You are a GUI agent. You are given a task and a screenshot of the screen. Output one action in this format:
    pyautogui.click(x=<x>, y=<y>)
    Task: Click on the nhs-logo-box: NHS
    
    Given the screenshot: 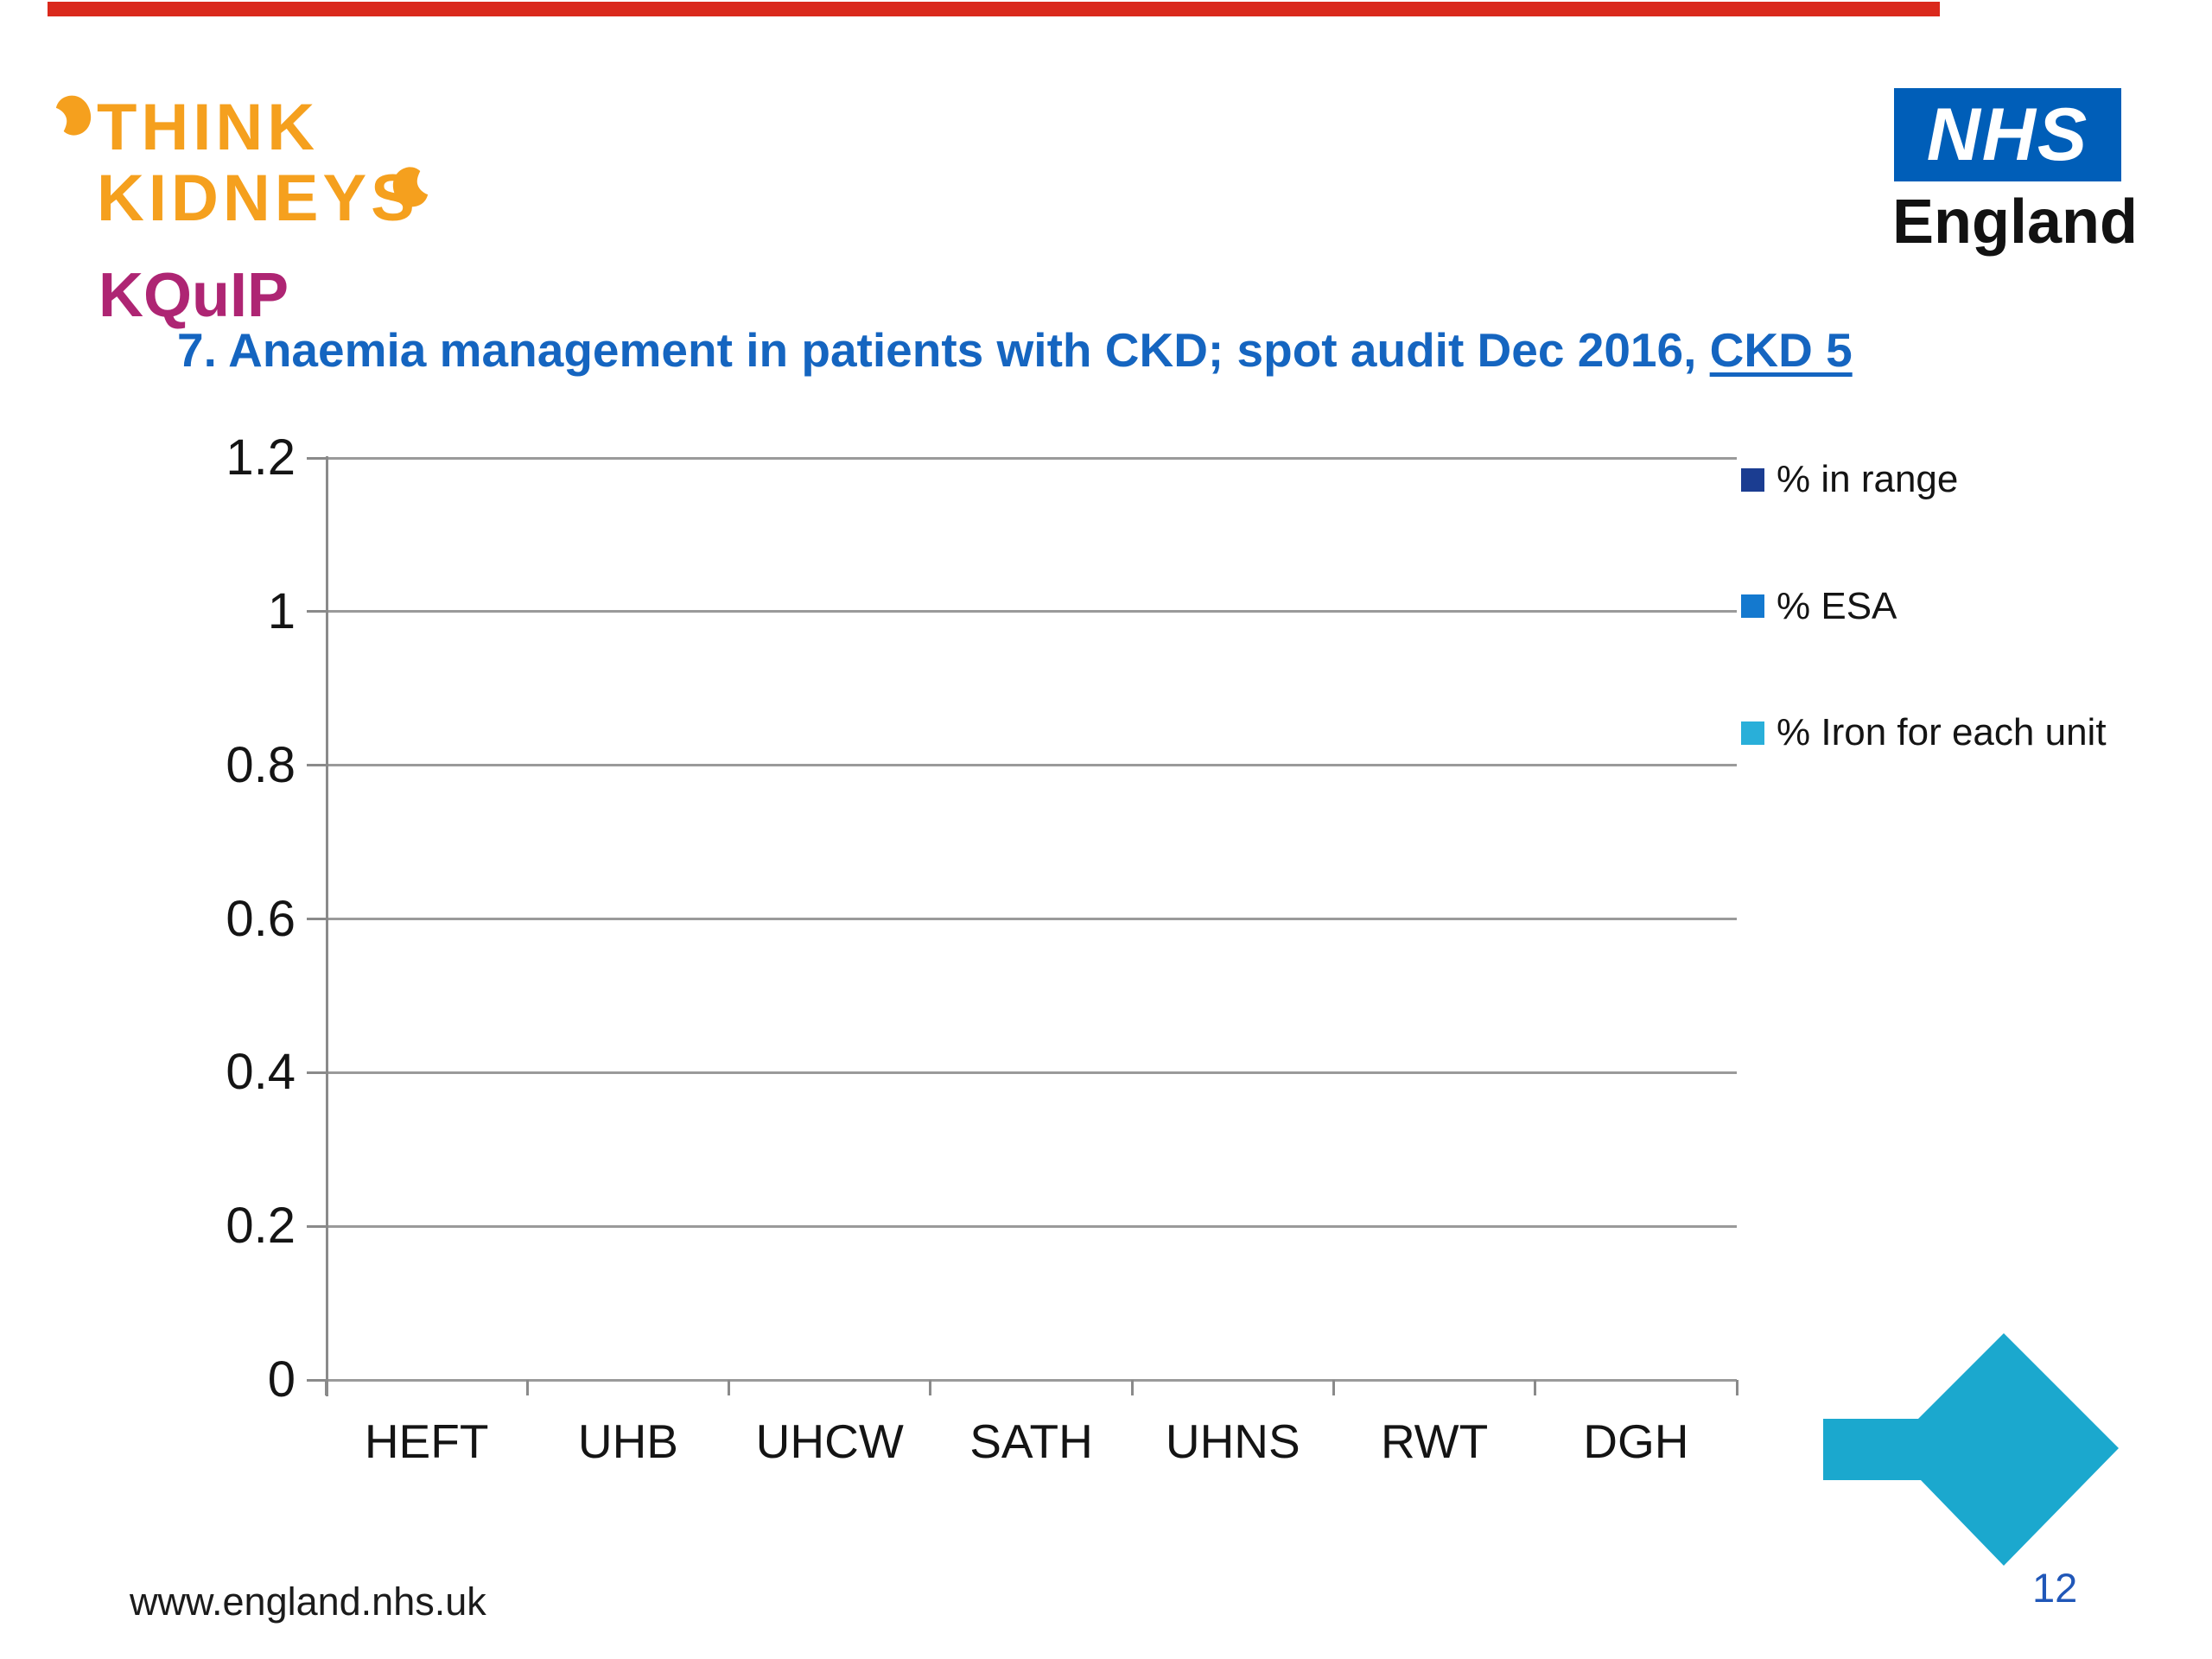 What is the action you would take?
    pyautogui.click(x=2008, y=134)
    